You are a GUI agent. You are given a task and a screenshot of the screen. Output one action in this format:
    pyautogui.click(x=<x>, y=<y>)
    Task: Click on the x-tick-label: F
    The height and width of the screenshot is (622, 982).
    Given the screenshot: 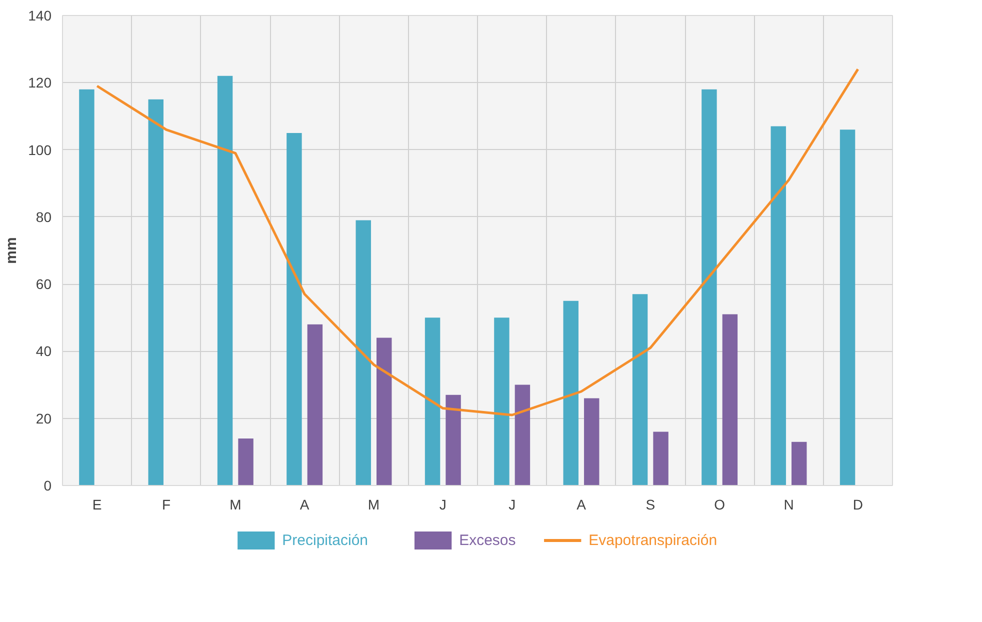 What is the action you would take?
    pyautogui.click(x=166, y=504)
    